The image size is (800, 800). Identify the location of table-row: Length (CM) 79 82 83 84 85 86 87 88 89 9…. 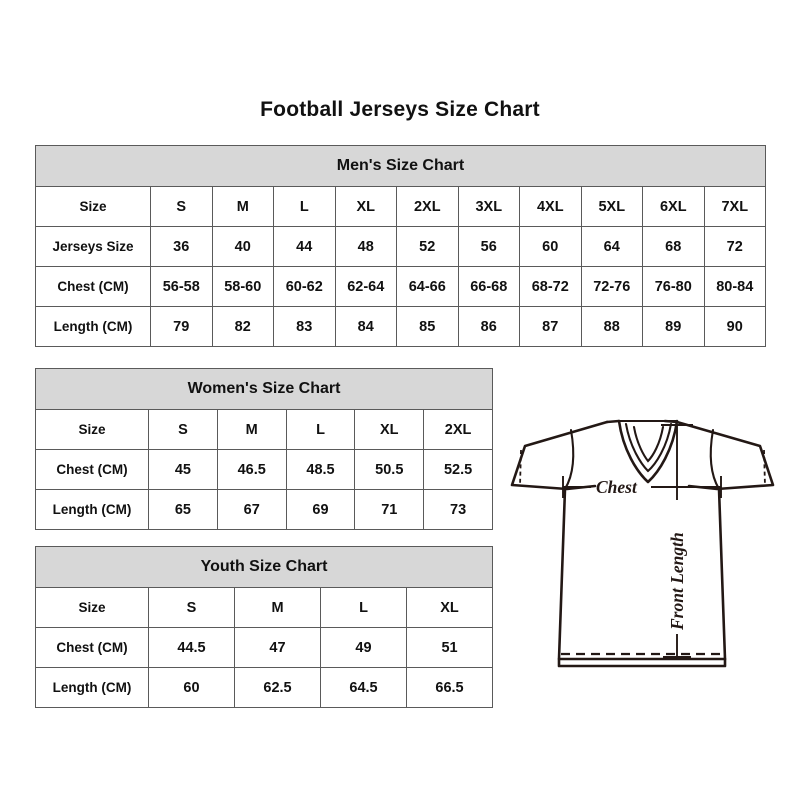
(400, 326).